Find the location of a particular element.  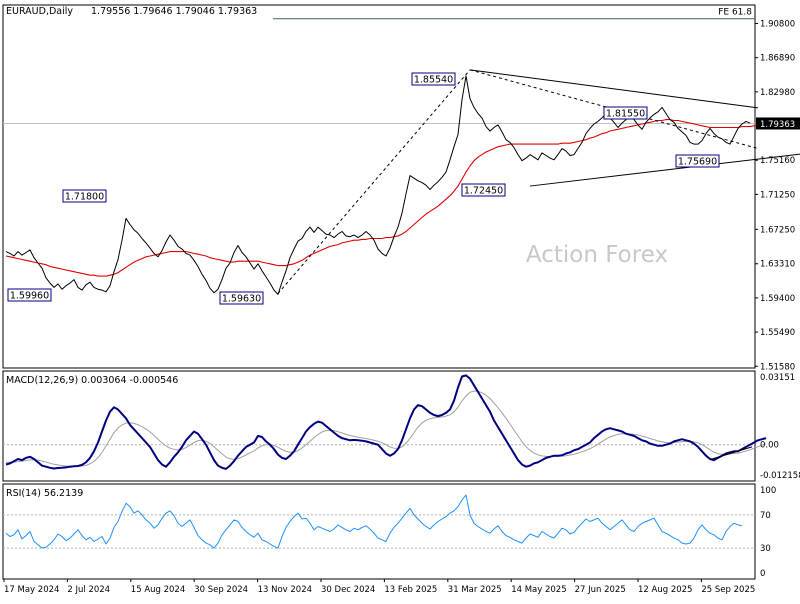

macd-y-tick-label: -0.012158 is located at coordinates (780, 476).